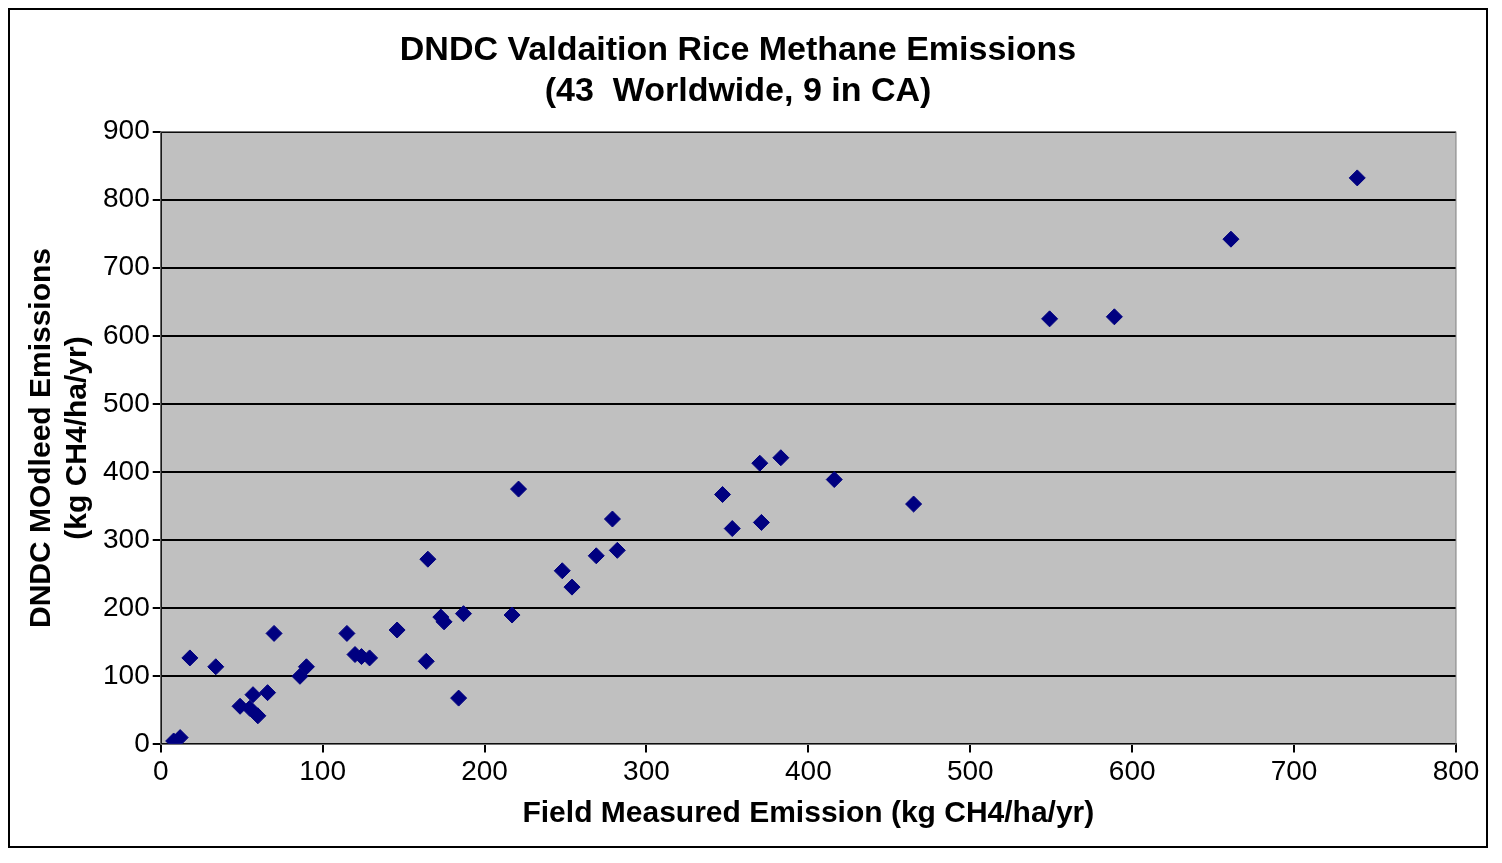 This screenshot has width=1502, height=863. I want to click on y-tick-label: 400, so click(126, 470).